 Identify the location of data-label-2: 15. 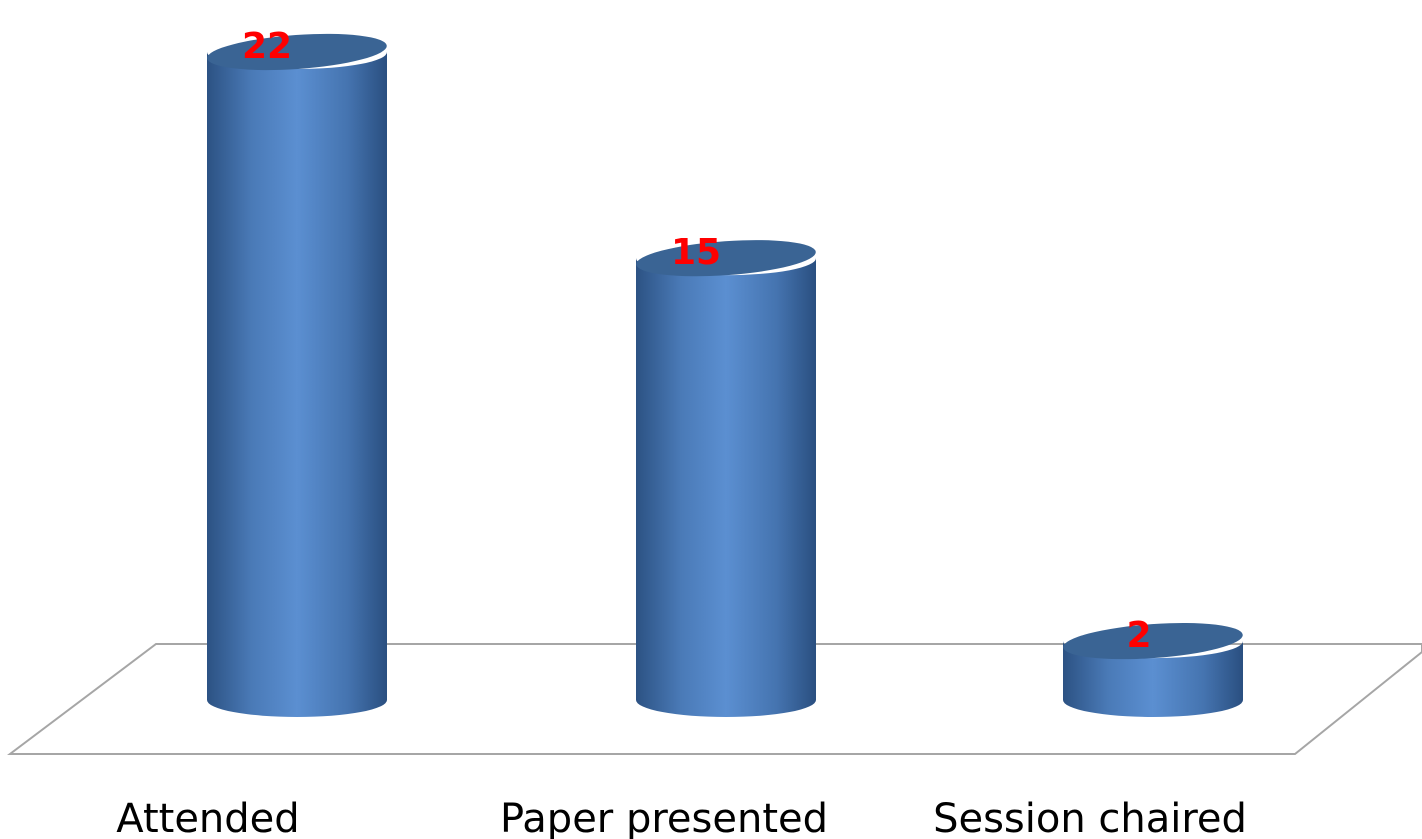
(696, 252).